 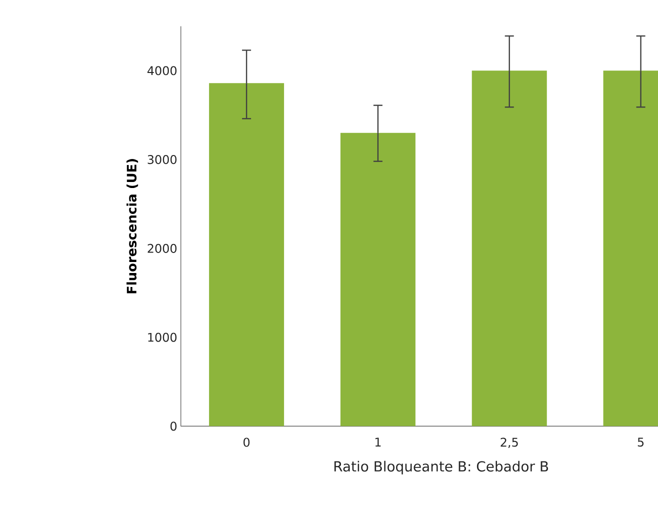 I want to click on x-tick-label: 5, so click(x=641, y=442).